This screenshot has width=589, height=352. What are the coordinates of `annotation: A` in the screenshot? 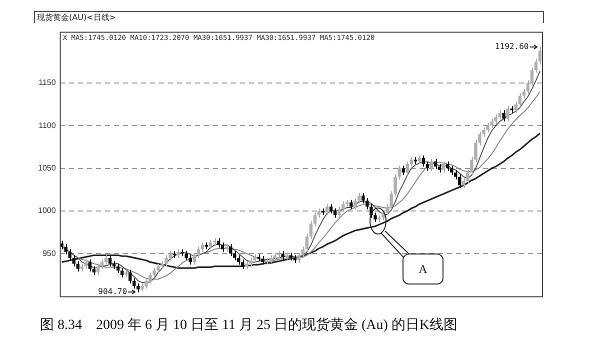 It's located at (423, 269).